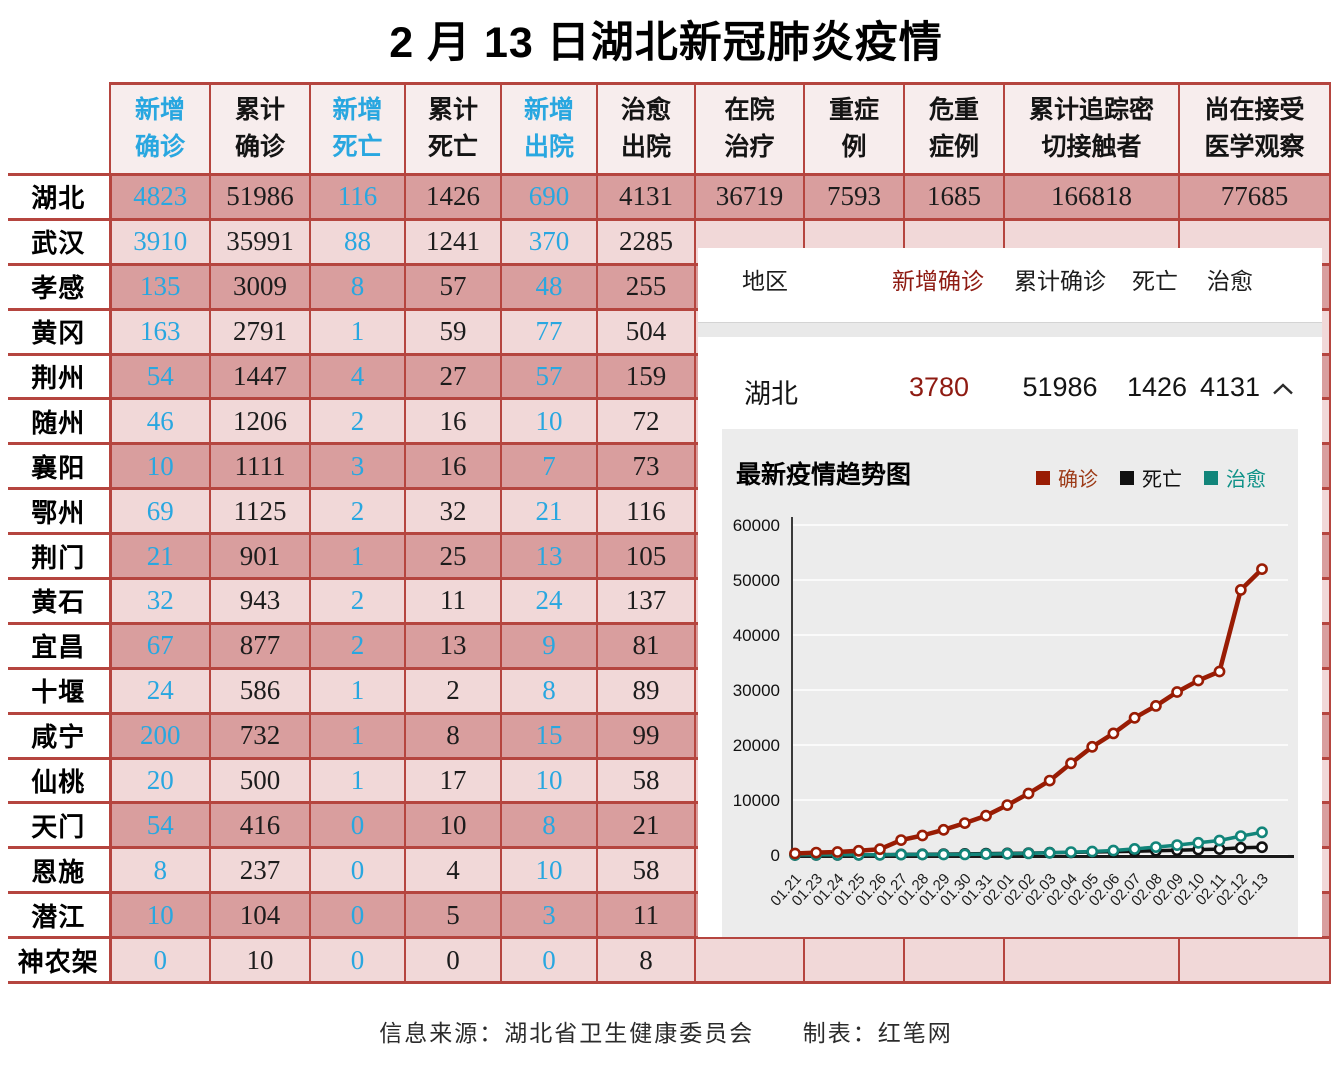  What do you see at coordinates (60, 241) in the screenshot?
I see `region-cell: 武汉` at bounding box center [60, 241].